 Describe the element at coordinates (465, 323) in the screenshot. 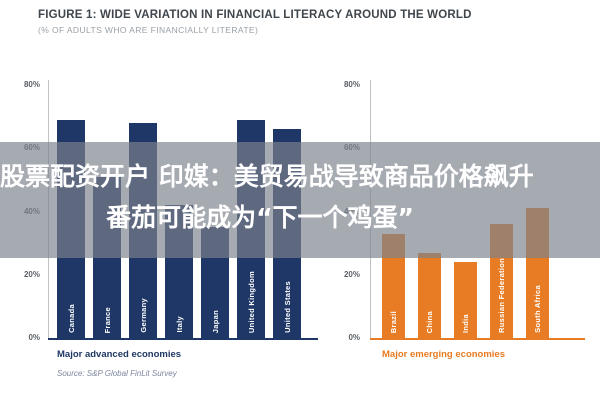

I see `bar-label: India` at that location.